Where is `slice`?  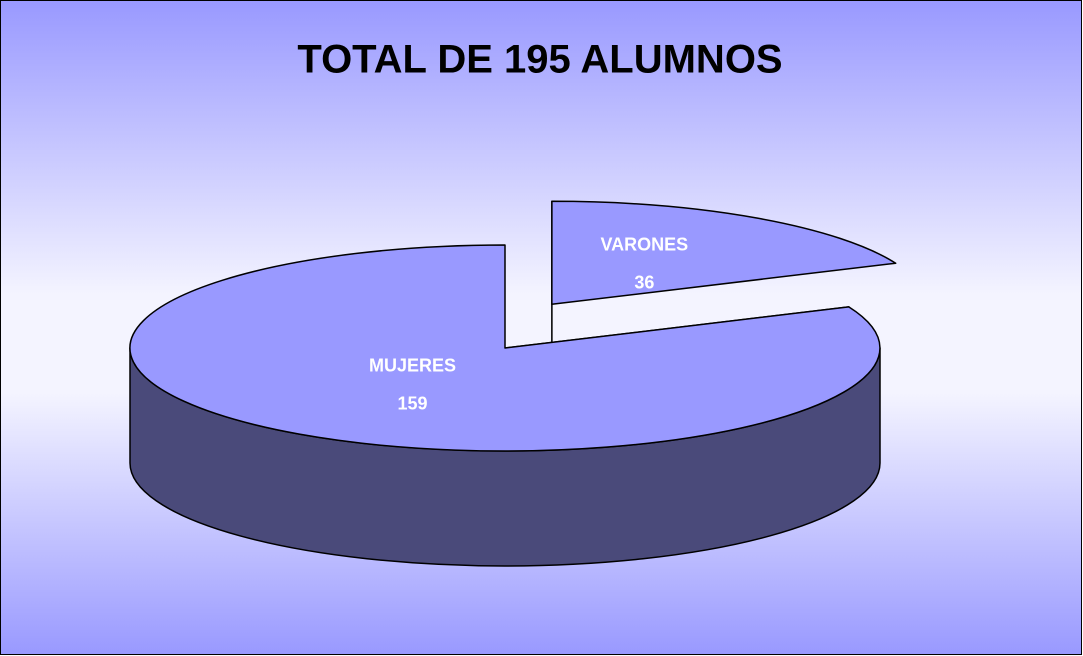
slice is located at coordinates (724, 253).